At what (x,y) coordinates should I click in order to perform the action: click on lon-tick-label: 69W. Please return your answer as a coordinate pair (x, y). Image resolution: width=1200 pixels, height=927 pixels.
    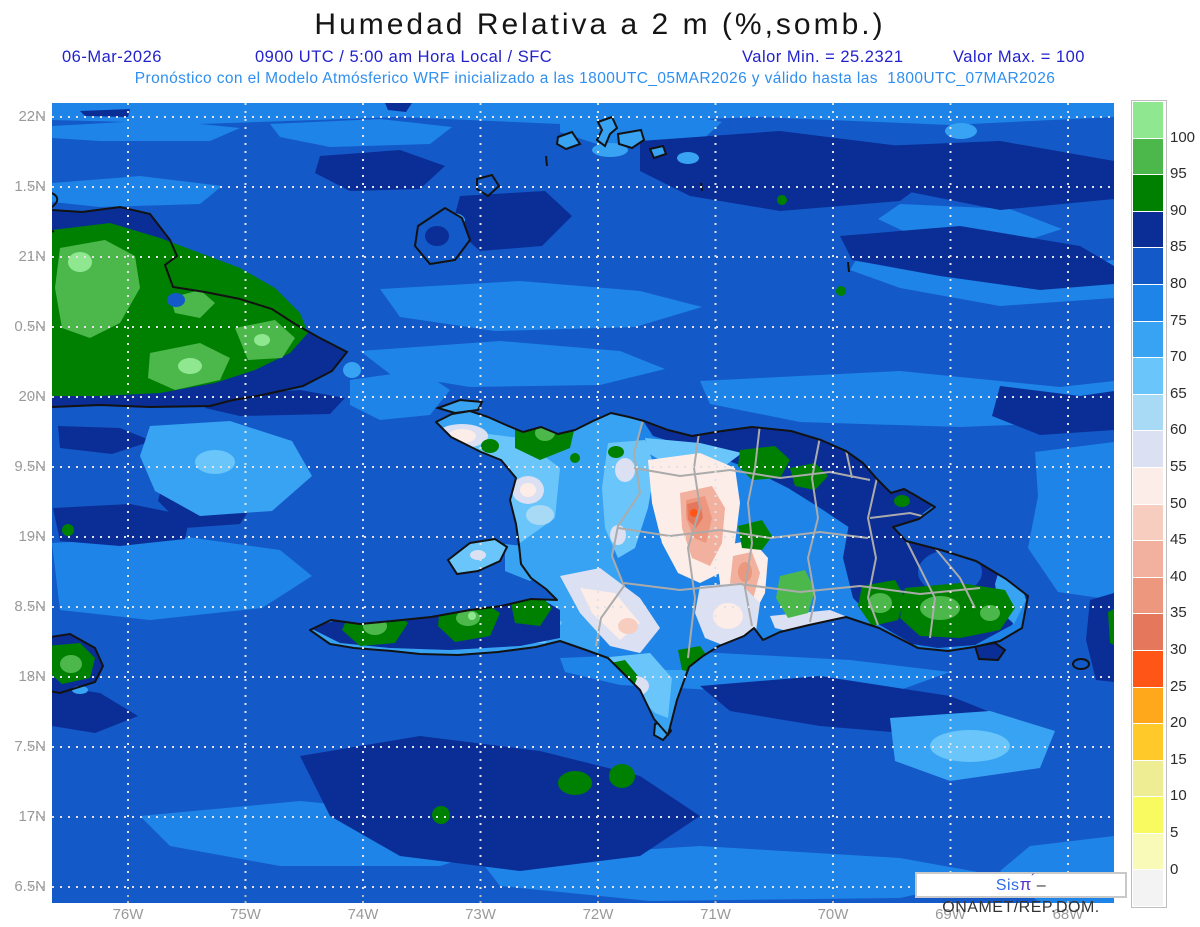
    Looking at the image, I should click on (950, 914).